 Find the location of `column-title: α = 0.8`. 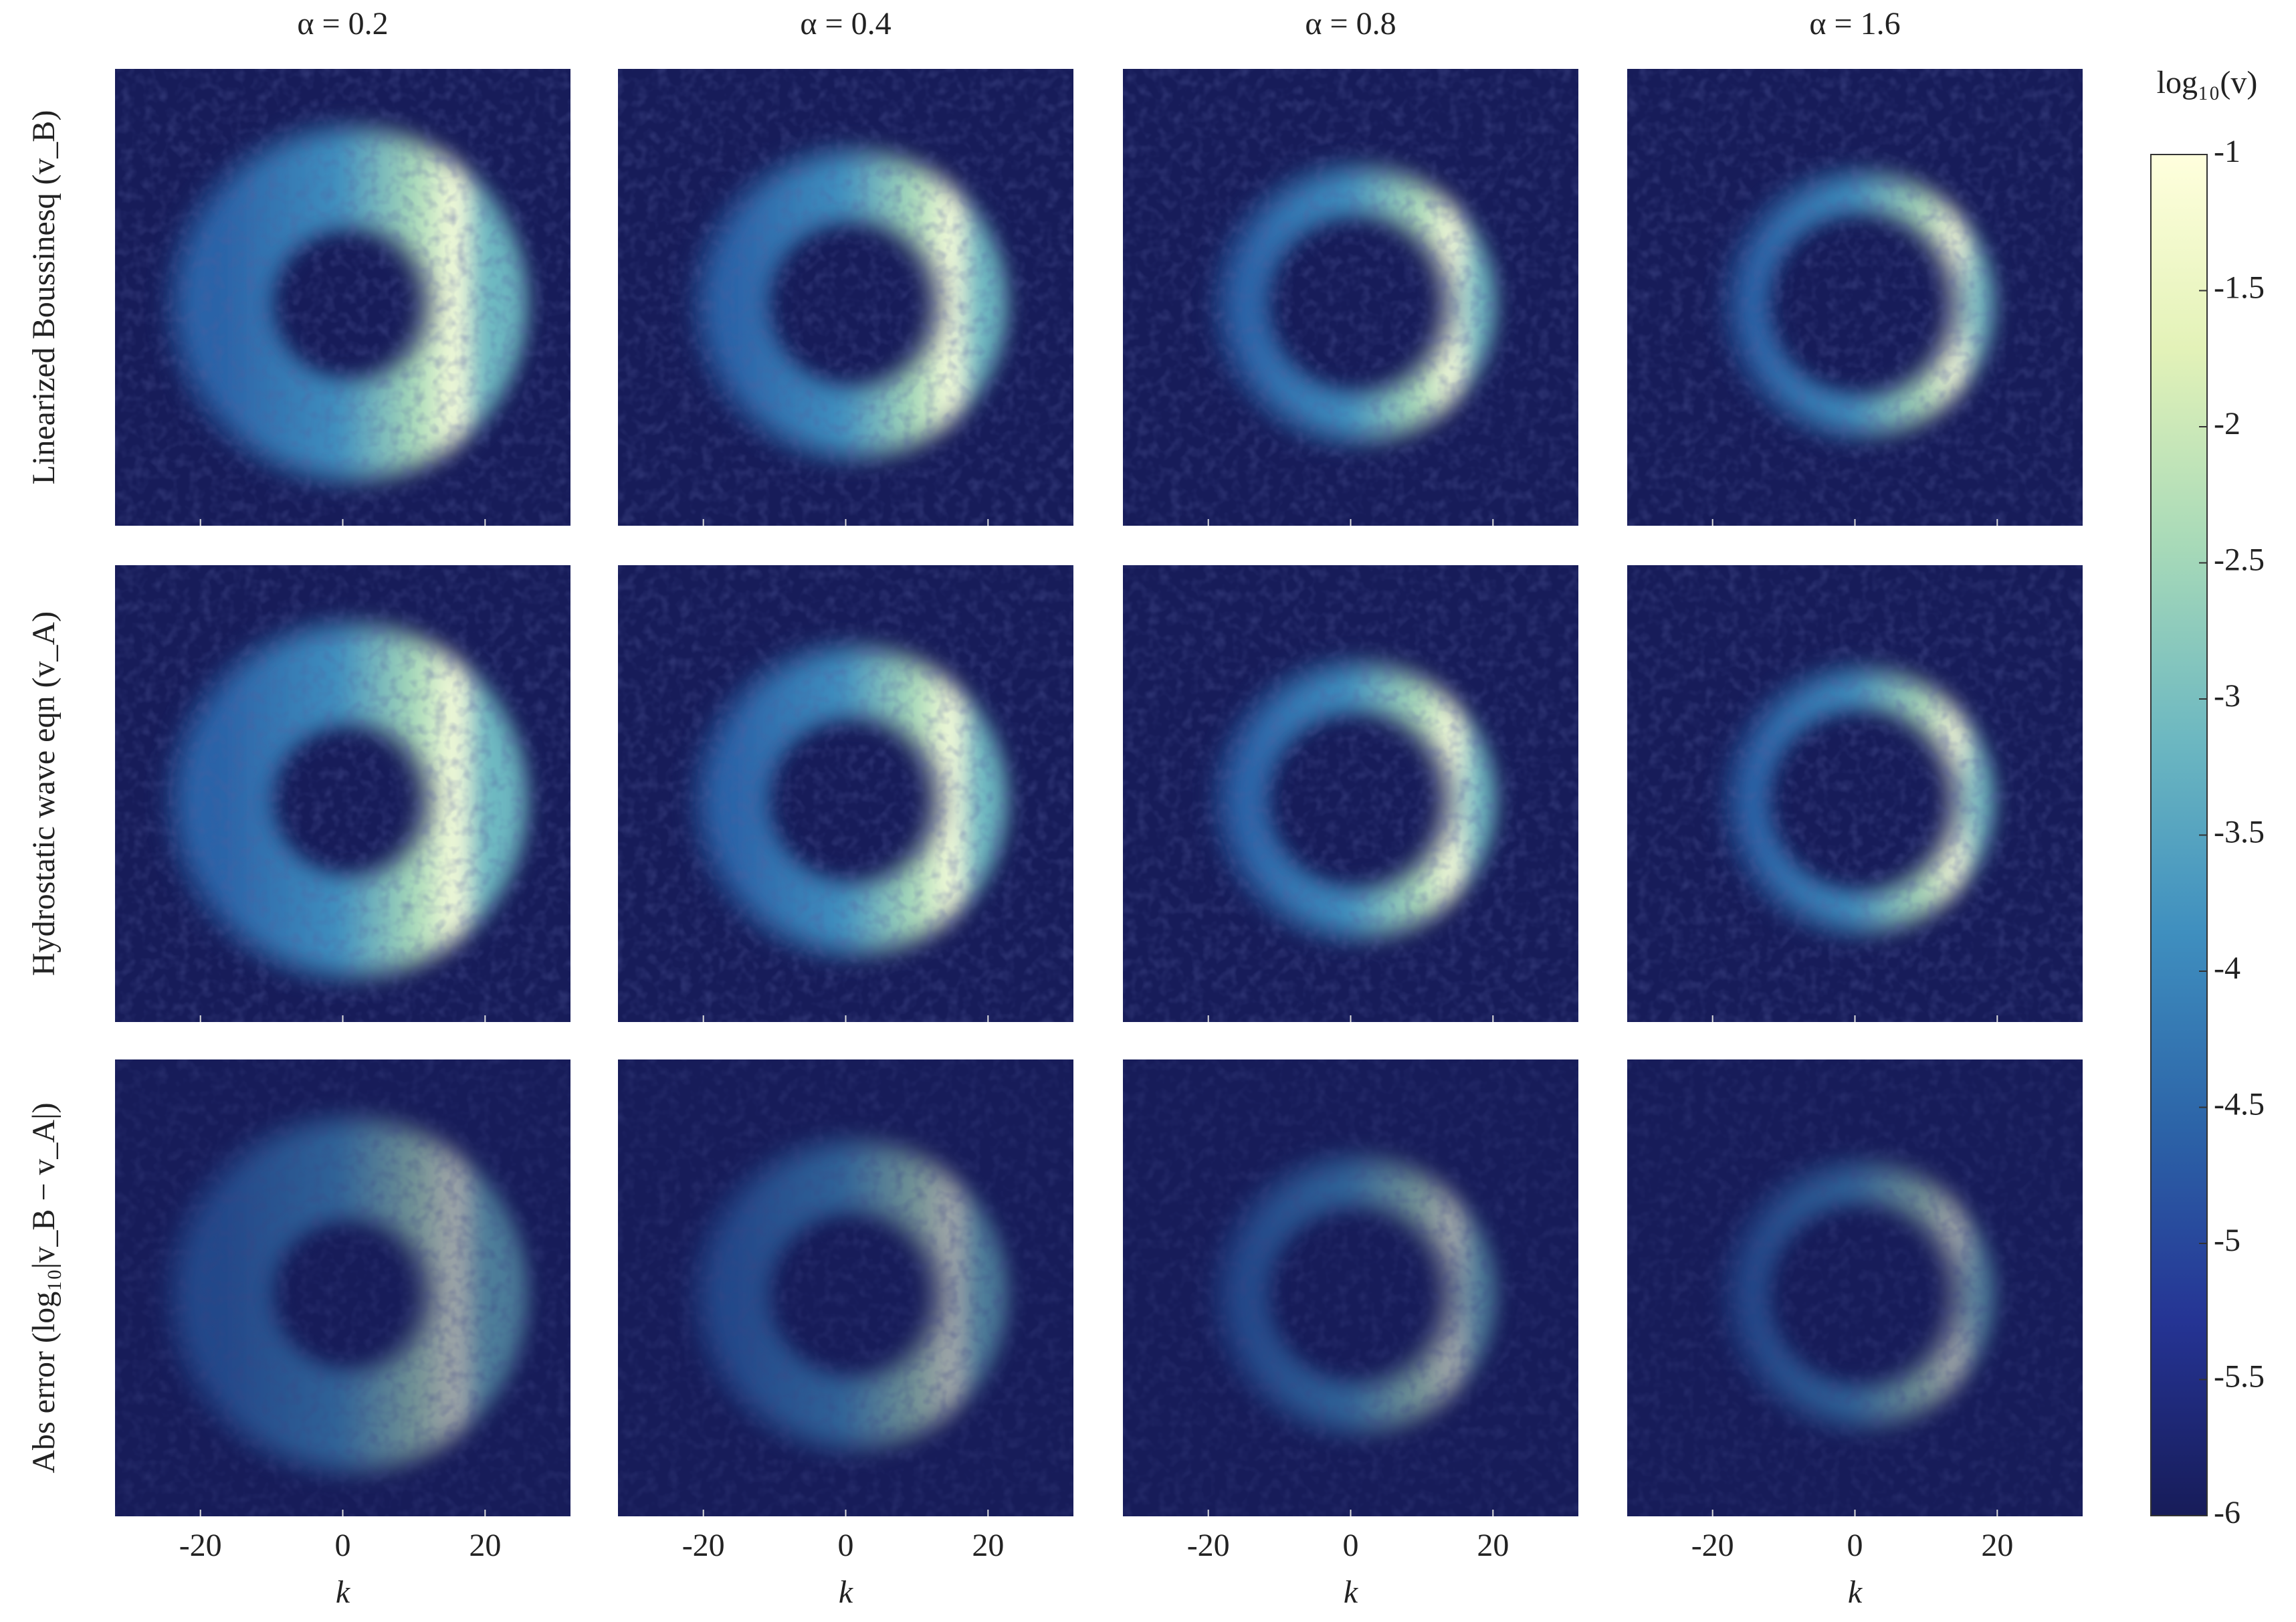

column-title: α = 0.8 is located at coordinates (1350, 23).